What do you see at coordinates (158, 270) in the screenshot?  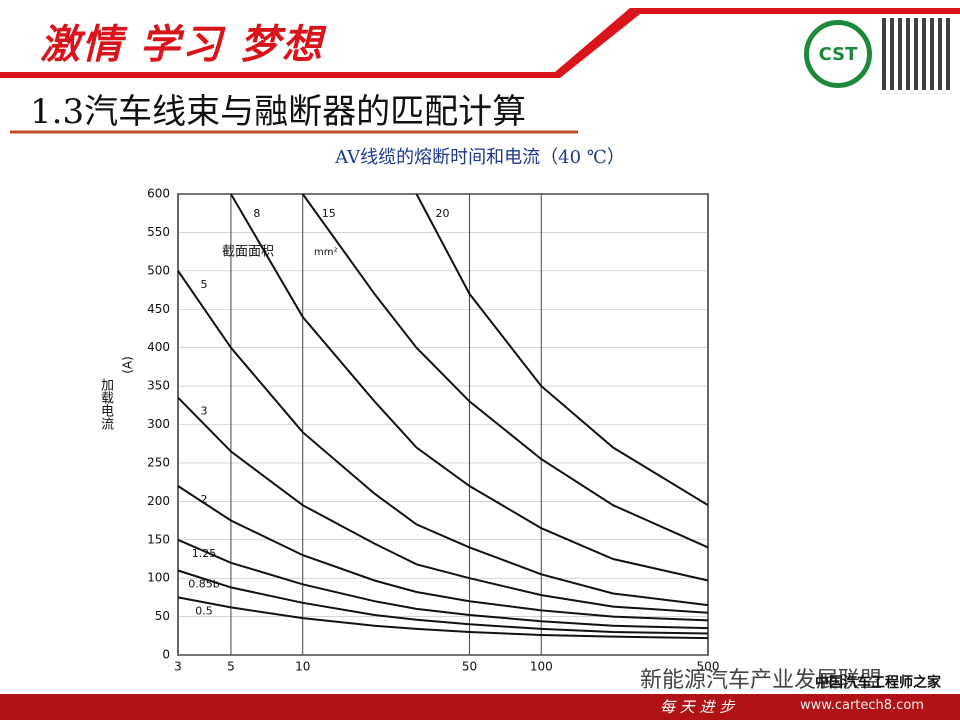 I see `y-tick-label: 500` at bounding box center [158, 270].